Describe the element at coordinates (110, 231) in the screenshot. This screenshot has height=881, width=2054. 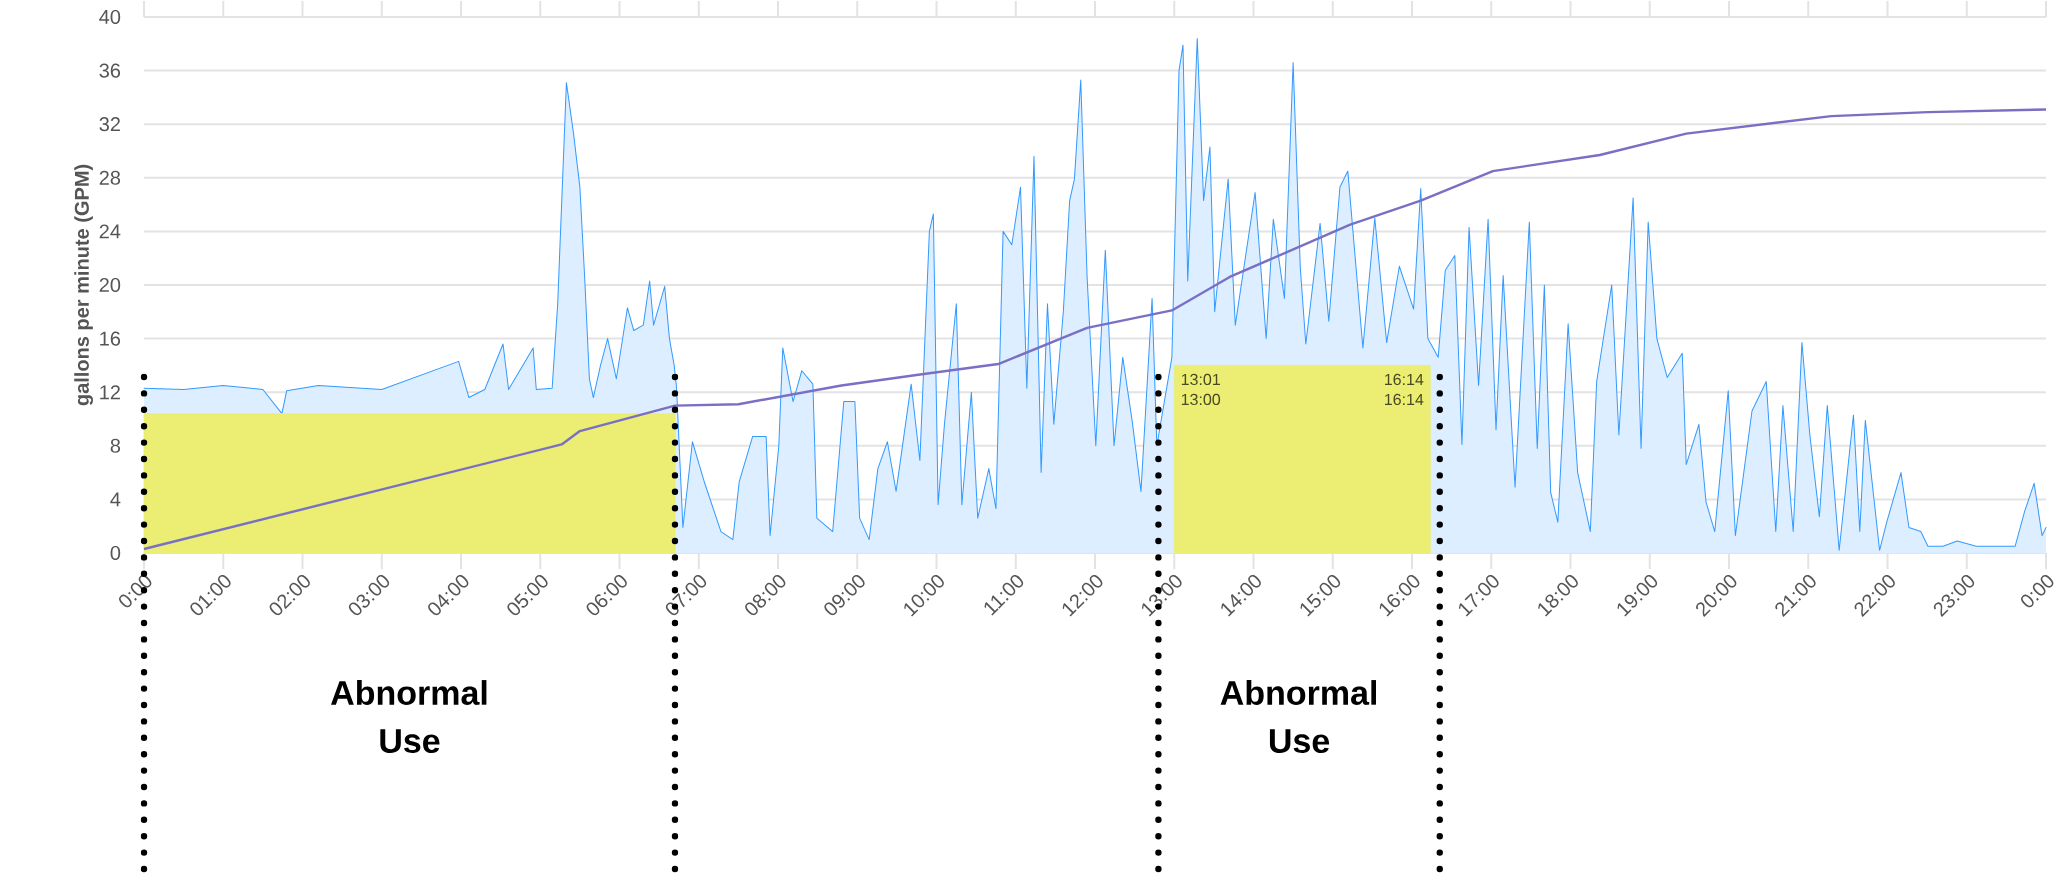
I see `y-tick-label: 24` at that location.